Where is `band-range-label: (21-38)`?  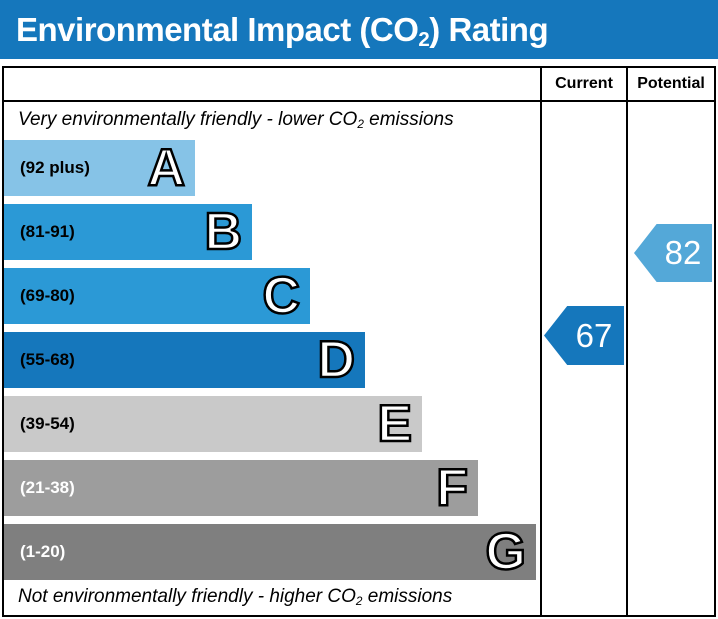
band-range-label: (21-38) is located at coordinates (47, 487).